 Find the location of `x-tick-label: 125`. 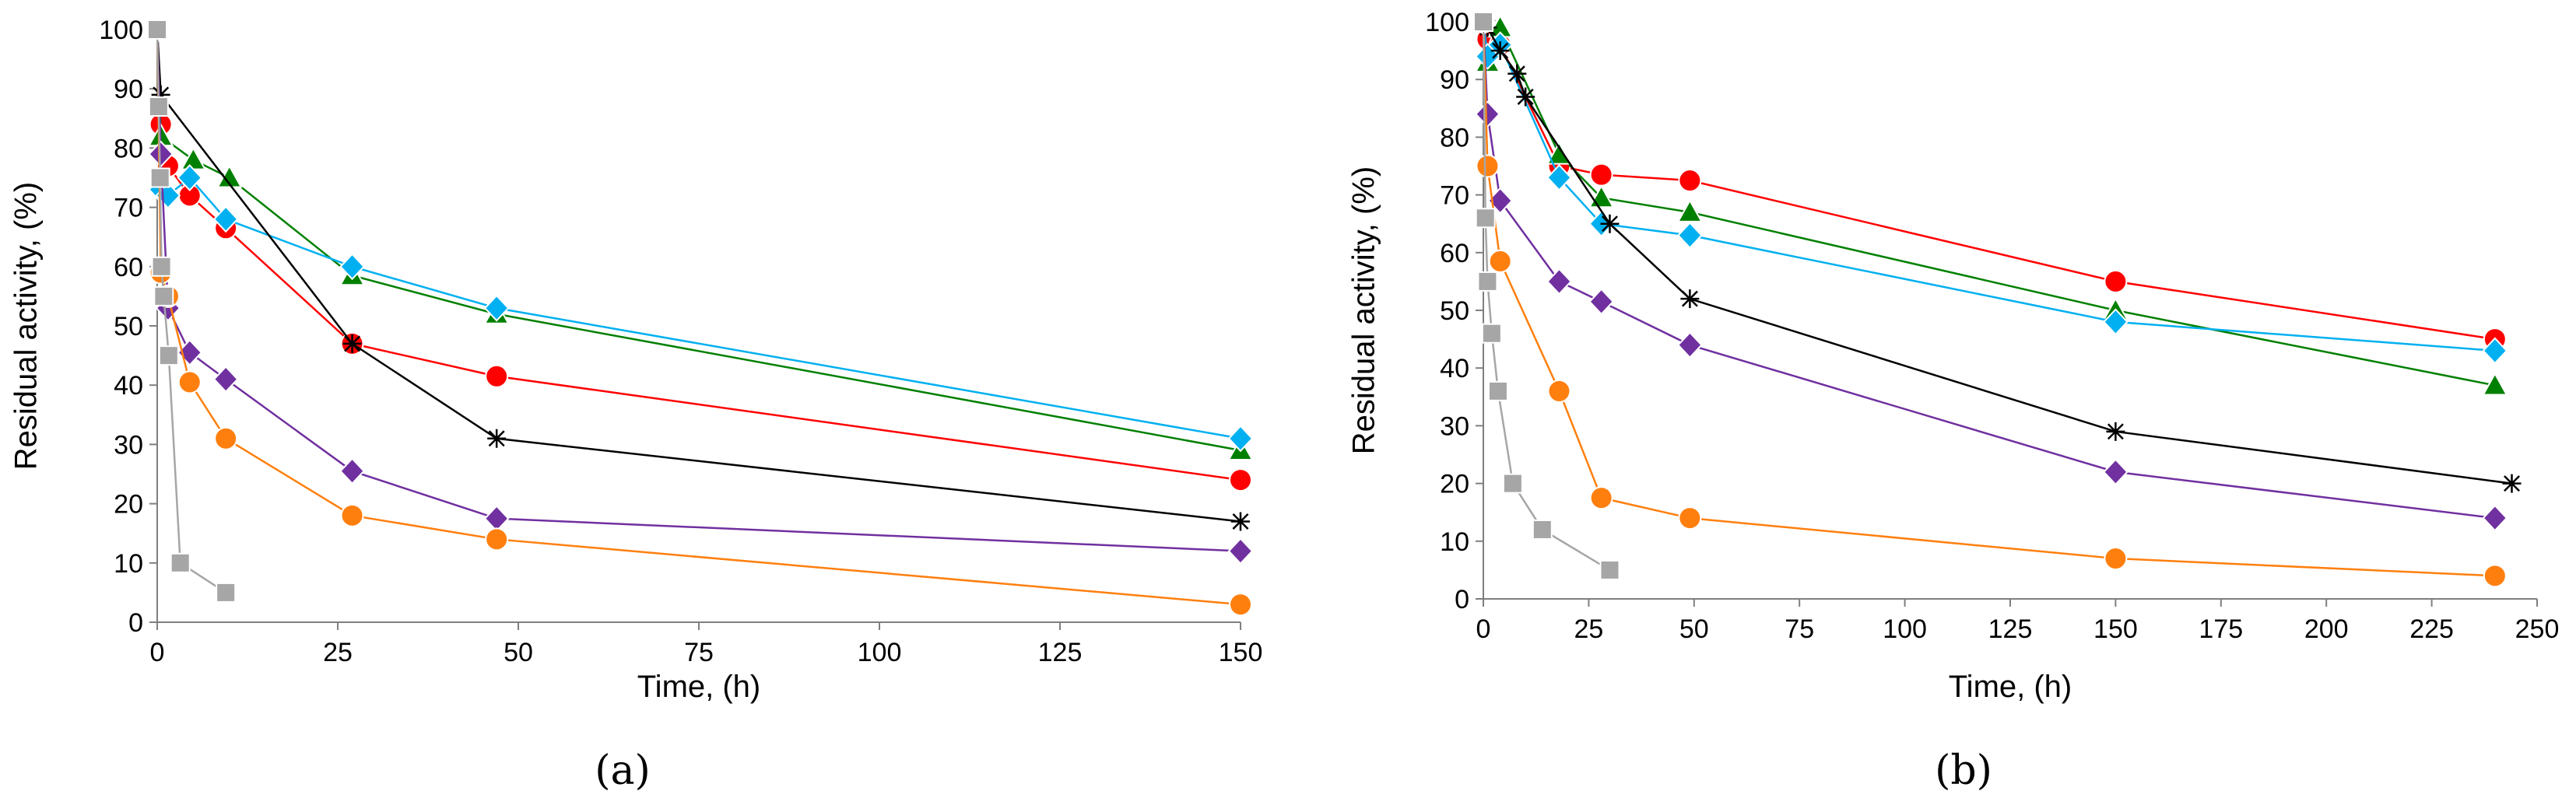

x-tick-label: 125 is located at coordinates (1061, 652).